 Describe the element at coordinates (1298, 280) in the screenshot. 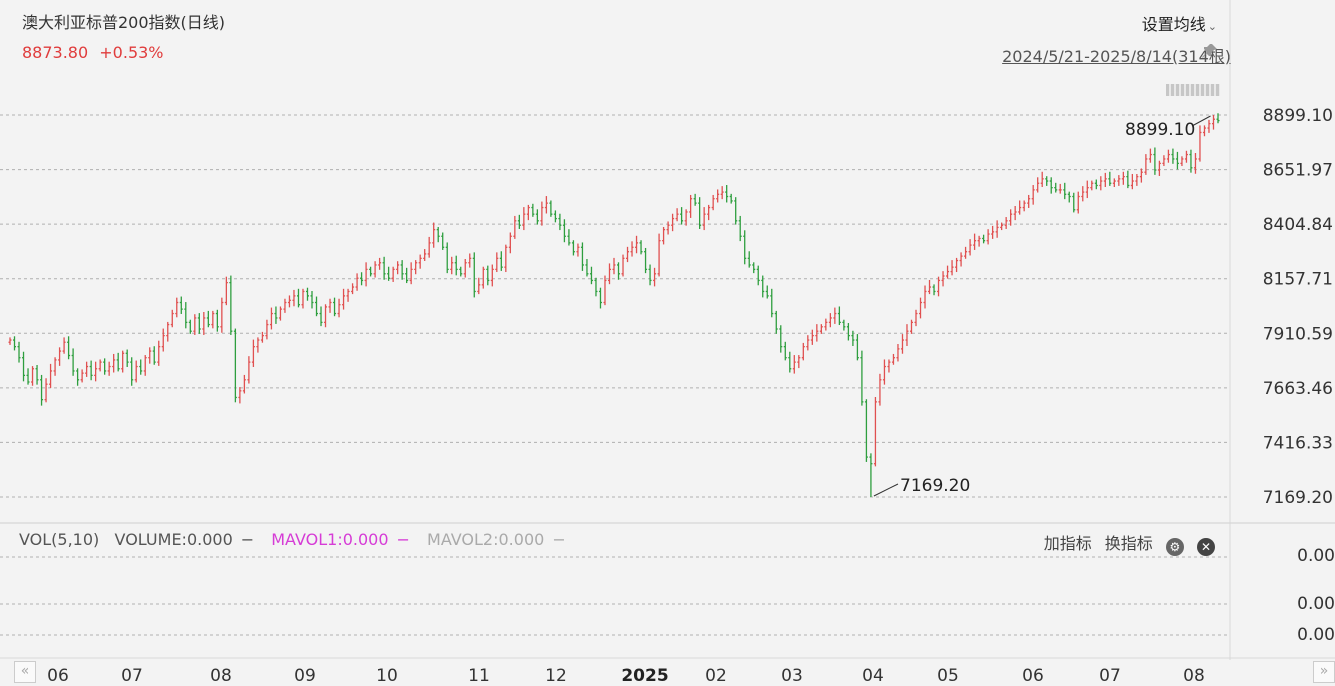

I see `y-tick-label: 8157.71` at that location.